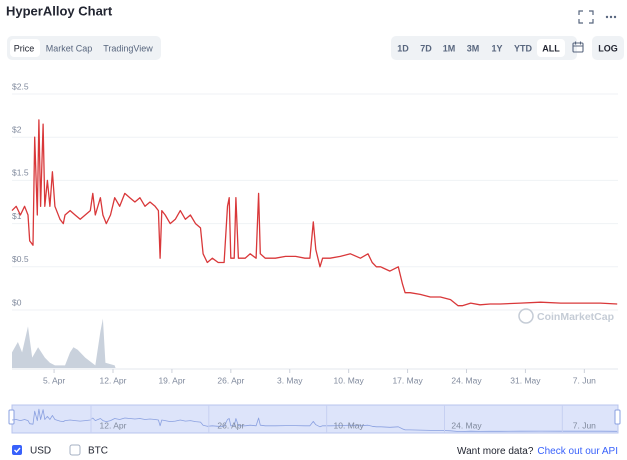  What do you see at coordinates (523, 48) in the screenshot?
I see `range-button: YTD` at bounding box center [523, 48].